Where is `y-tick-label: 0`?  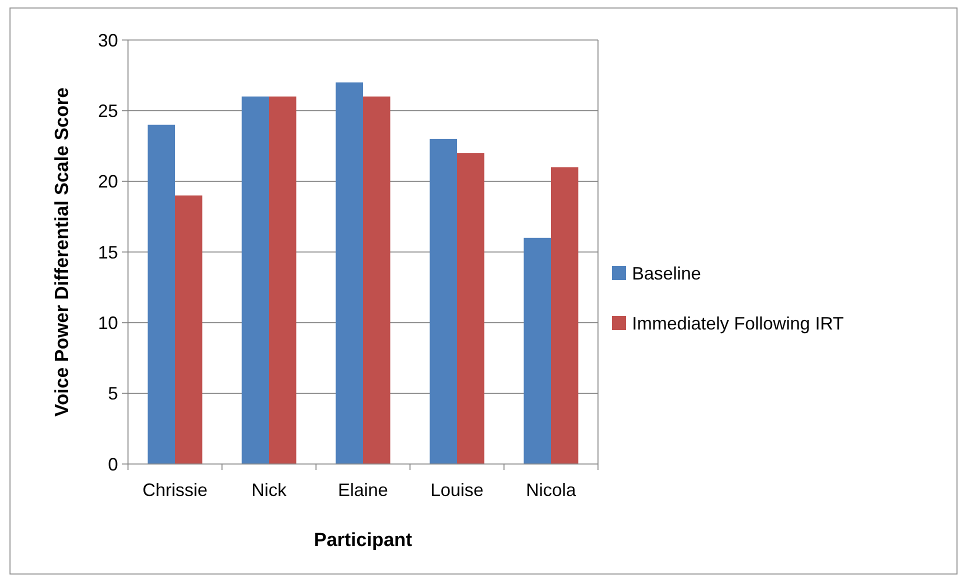
y-tick-label: 0 is located at coordinates (113, 464).